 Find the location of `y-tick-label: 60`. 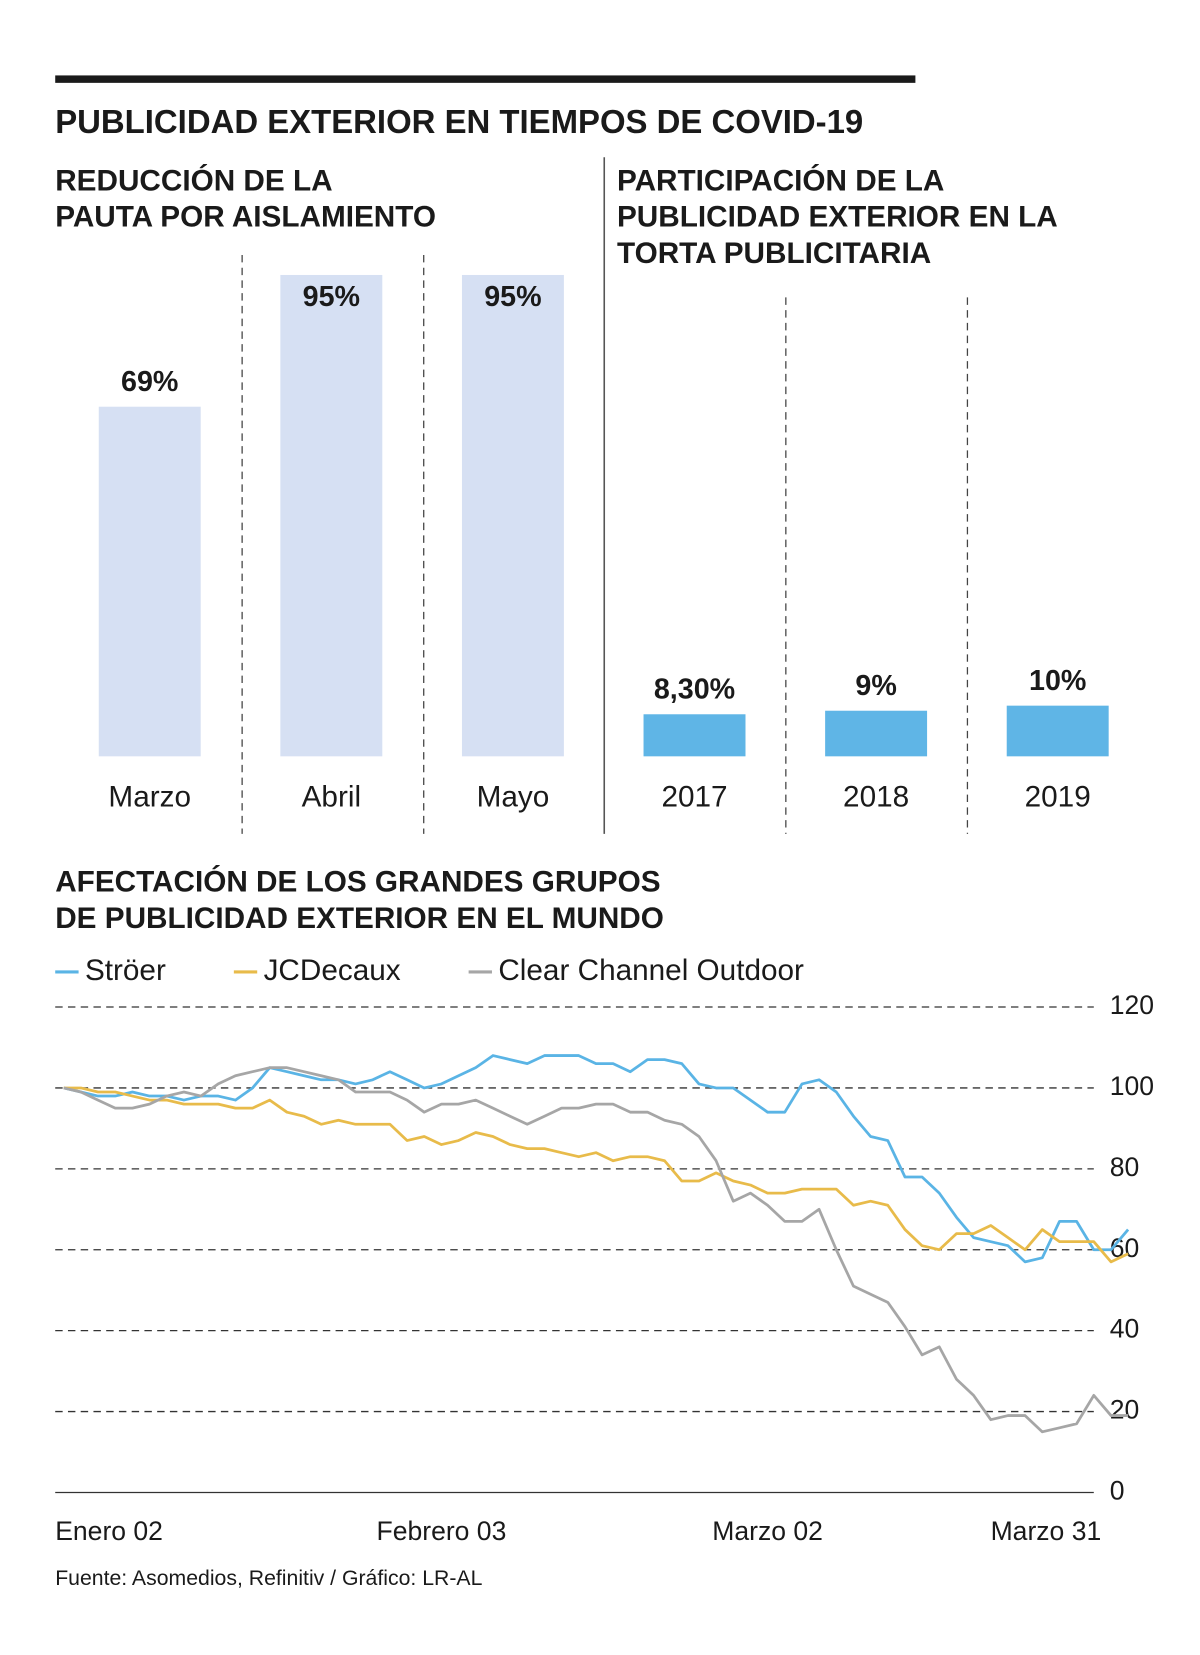

y-tick-label: 60 is located at coordinates (1125, 1248).